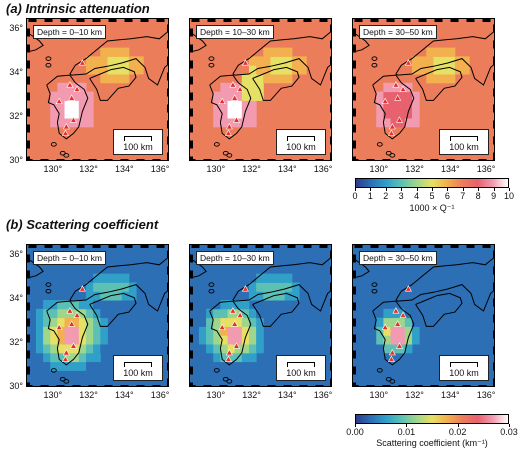  What do you see at coordinates (16, 160) in the screenshot?
I see `latitude-label: 30°` at bounding box center [16, 160].